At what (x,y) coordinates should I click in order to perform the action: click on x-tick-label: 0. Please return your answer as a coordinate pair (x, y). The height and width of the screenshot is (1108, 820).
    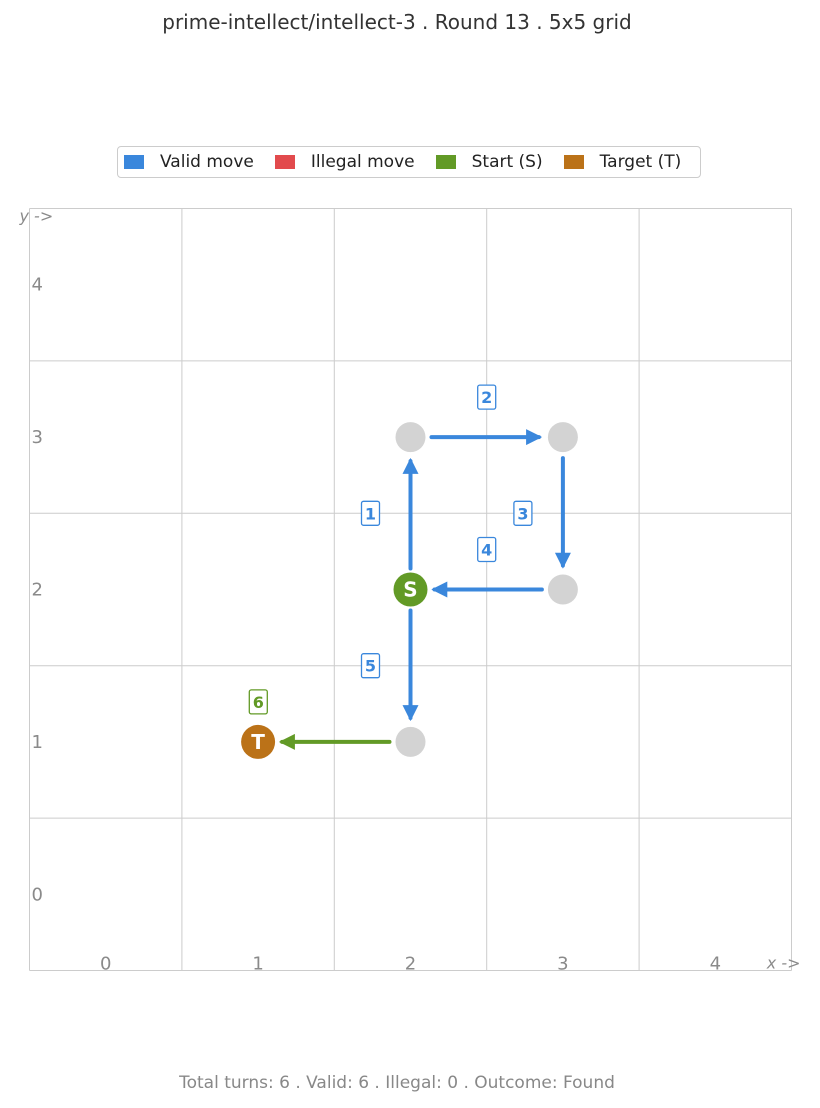
    Looking at the image, I should click on (105, 964).